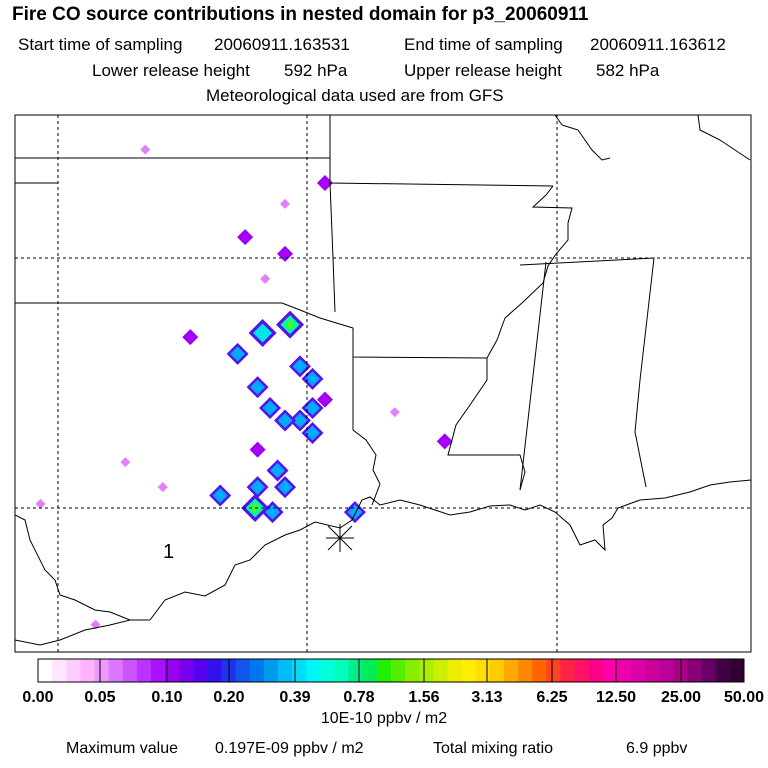 Image resolution: width=768 pixels, height=768 pixels. I want to click on lower-release-value: 592 hPa, so click(316, 70).